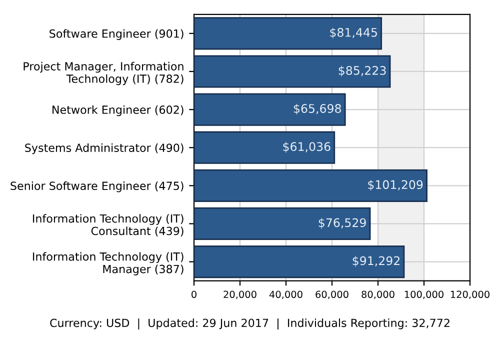  I want to click on data-label: $91,292, so click(376, 261).